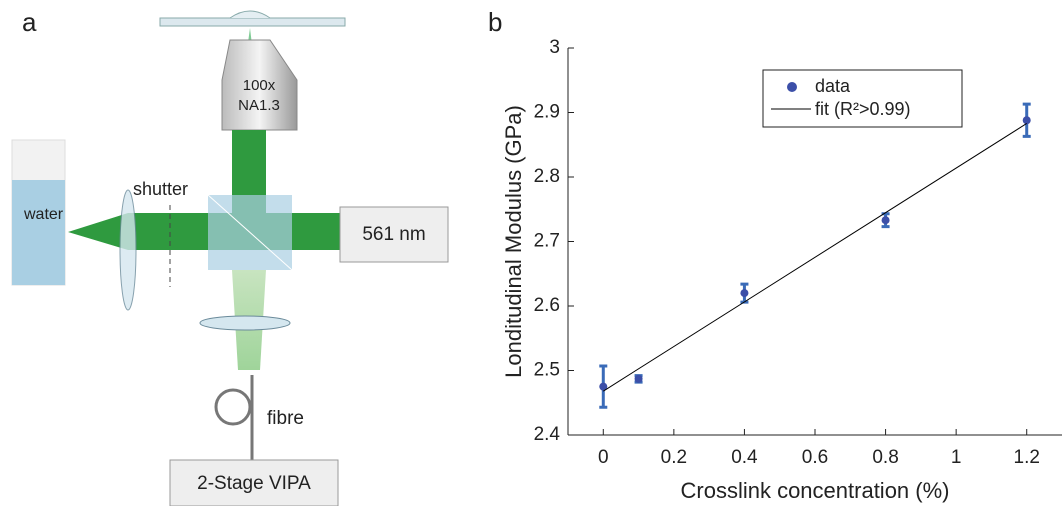  Describe the element at coordinates (513, 241) in the screenshot. I see `y-axis-label: Londitudinal Modulus (GPa)` at that location.